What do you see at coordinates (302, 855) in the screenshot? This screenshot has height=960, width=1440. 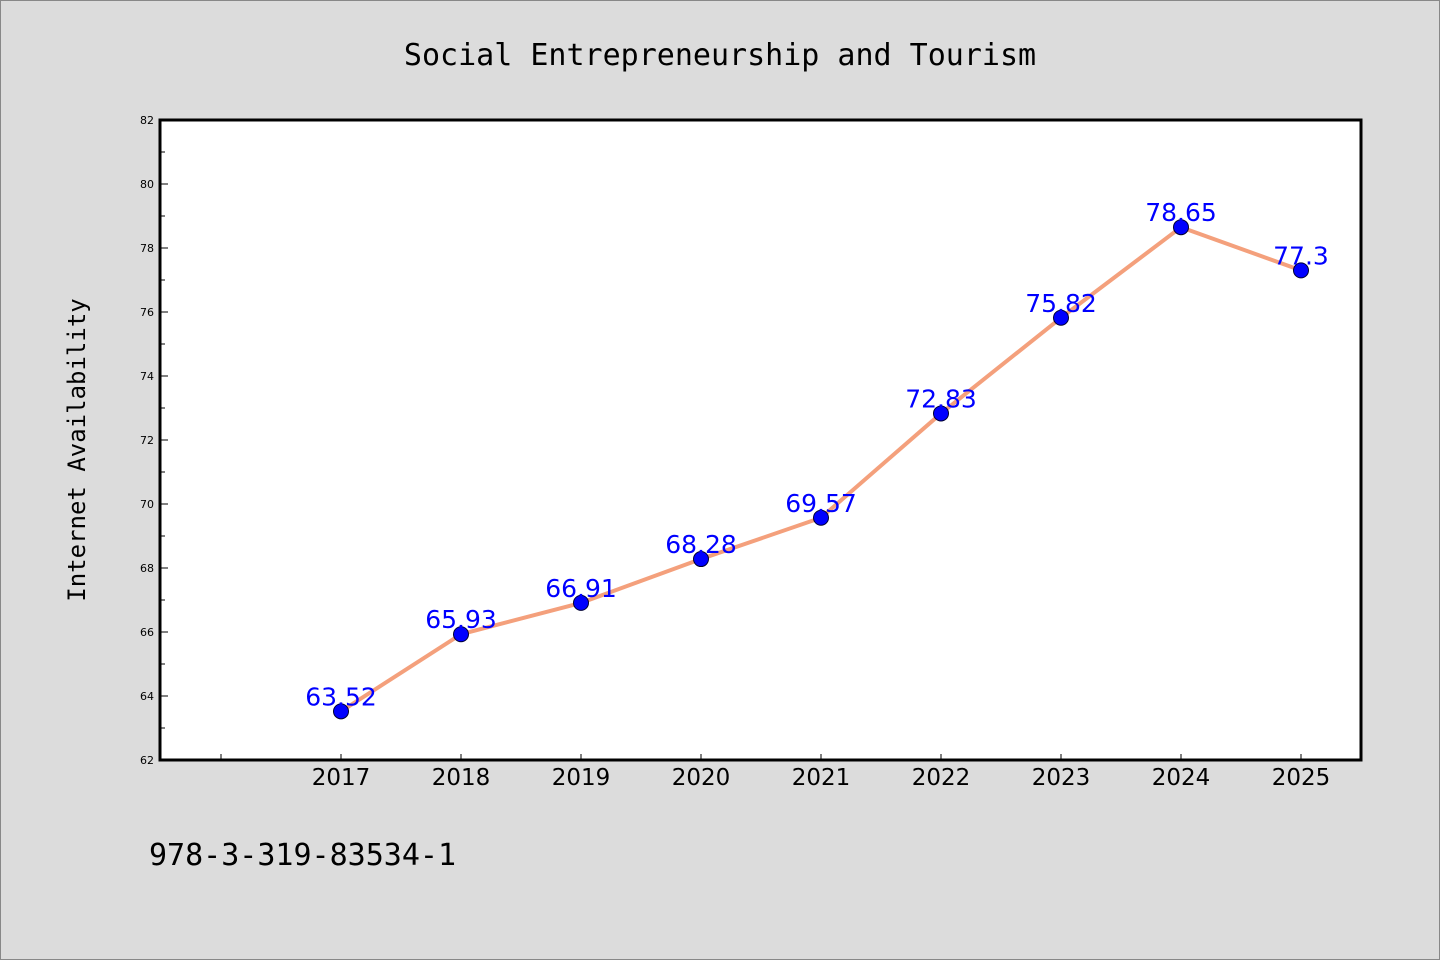 I see `footer-isbn: 978-3-319-83534-1` at bounding box center [302, 855].